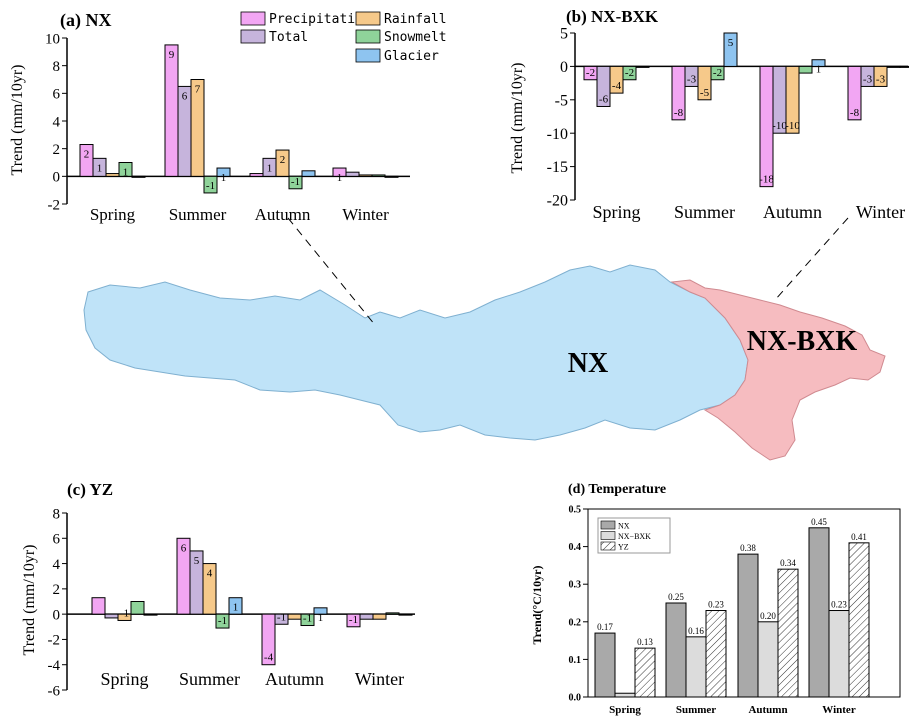  What do you see at coordinates (612, 16) in the screenshot?
I see `chart-title: (b) NX-BXK` at bounding box center [612, 16].